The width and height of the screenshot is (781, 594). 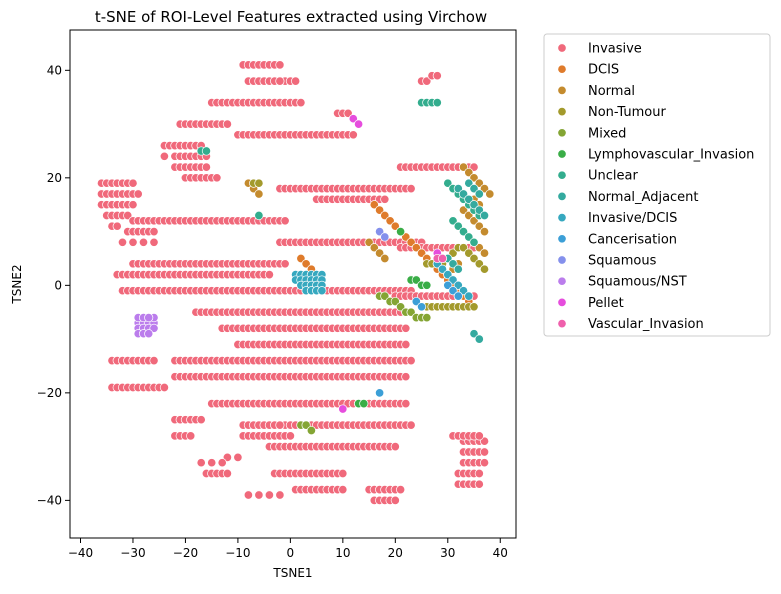 What do you see at coordinates (632, 218) in the screenshot?
I see `legend-label: Invasive/DCIS` at bounding box center [632, 218].